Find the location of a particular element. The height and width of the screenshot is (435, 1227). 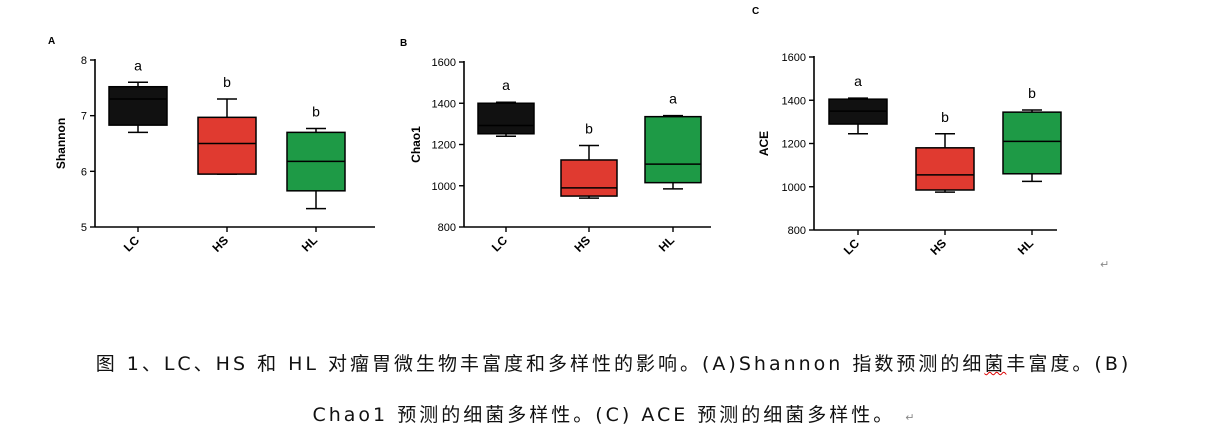

figure-caption-line-2: Chao1 预测的细菌多样性。(C) ACE 预测的细菌多样性。 ↵ is located at coordinates (613, 413).